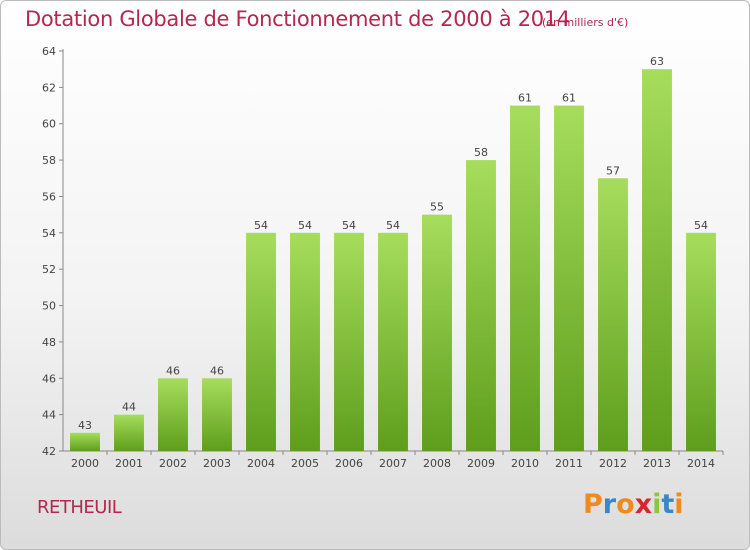 The image size is (750, 550). What do you see at coordinates (261, 463) in the screenshot?
I see `x-tick-label: 2004` at bounding box center [261, 463].